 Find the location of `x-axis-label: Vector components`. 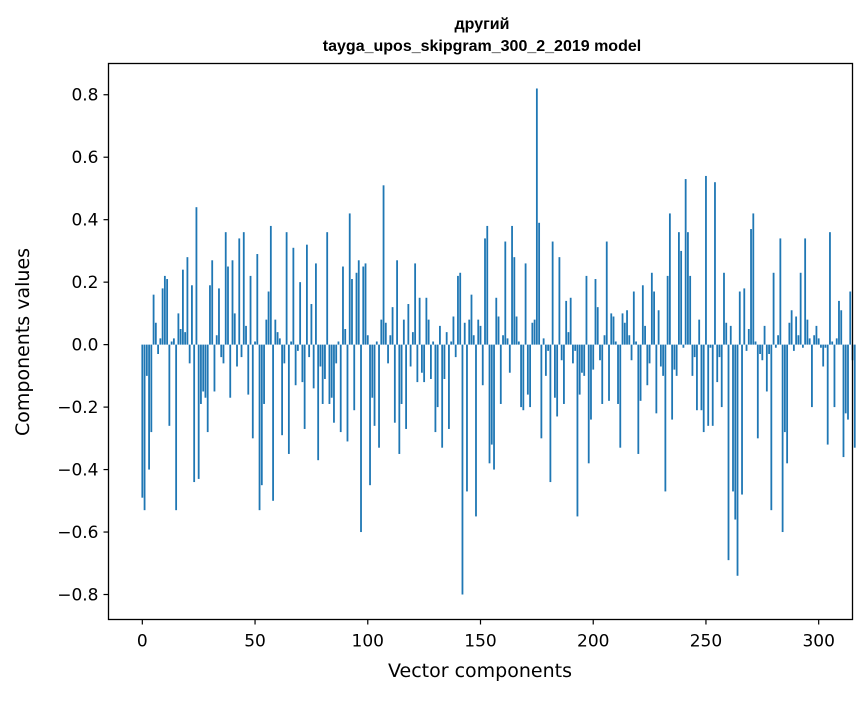

x-axis-label: Vector components is located at coordinates (480, 671).